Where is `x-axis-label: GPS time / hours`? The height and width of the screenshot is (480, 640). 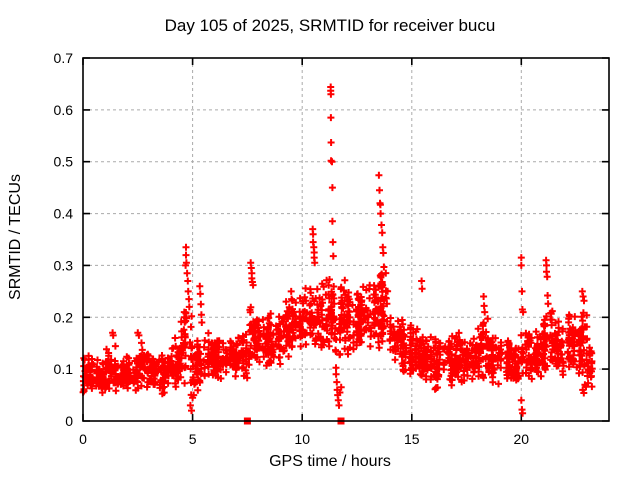
x-axis-label: GPS time / hours is located at coordinates (330, 461).